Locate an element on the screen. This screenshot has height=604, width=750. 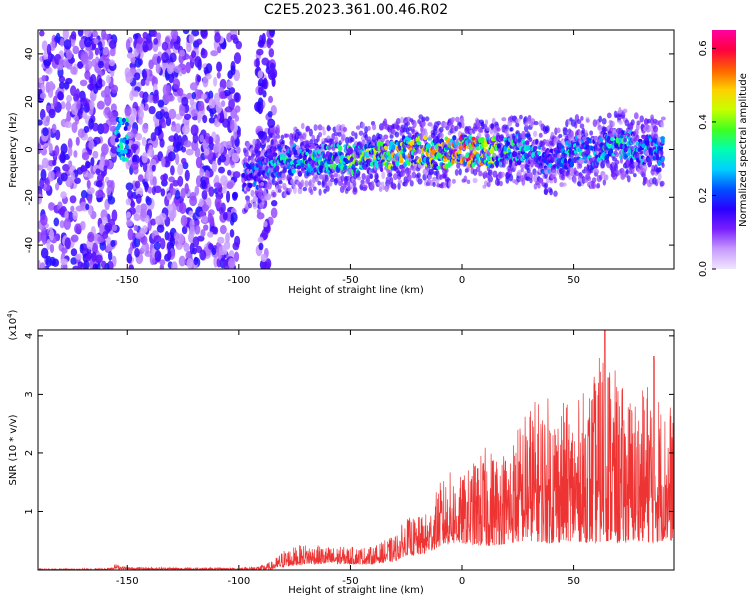
figure-title: C2E5.2023.361.00.46.R02 is located at coordinates (356, 10).